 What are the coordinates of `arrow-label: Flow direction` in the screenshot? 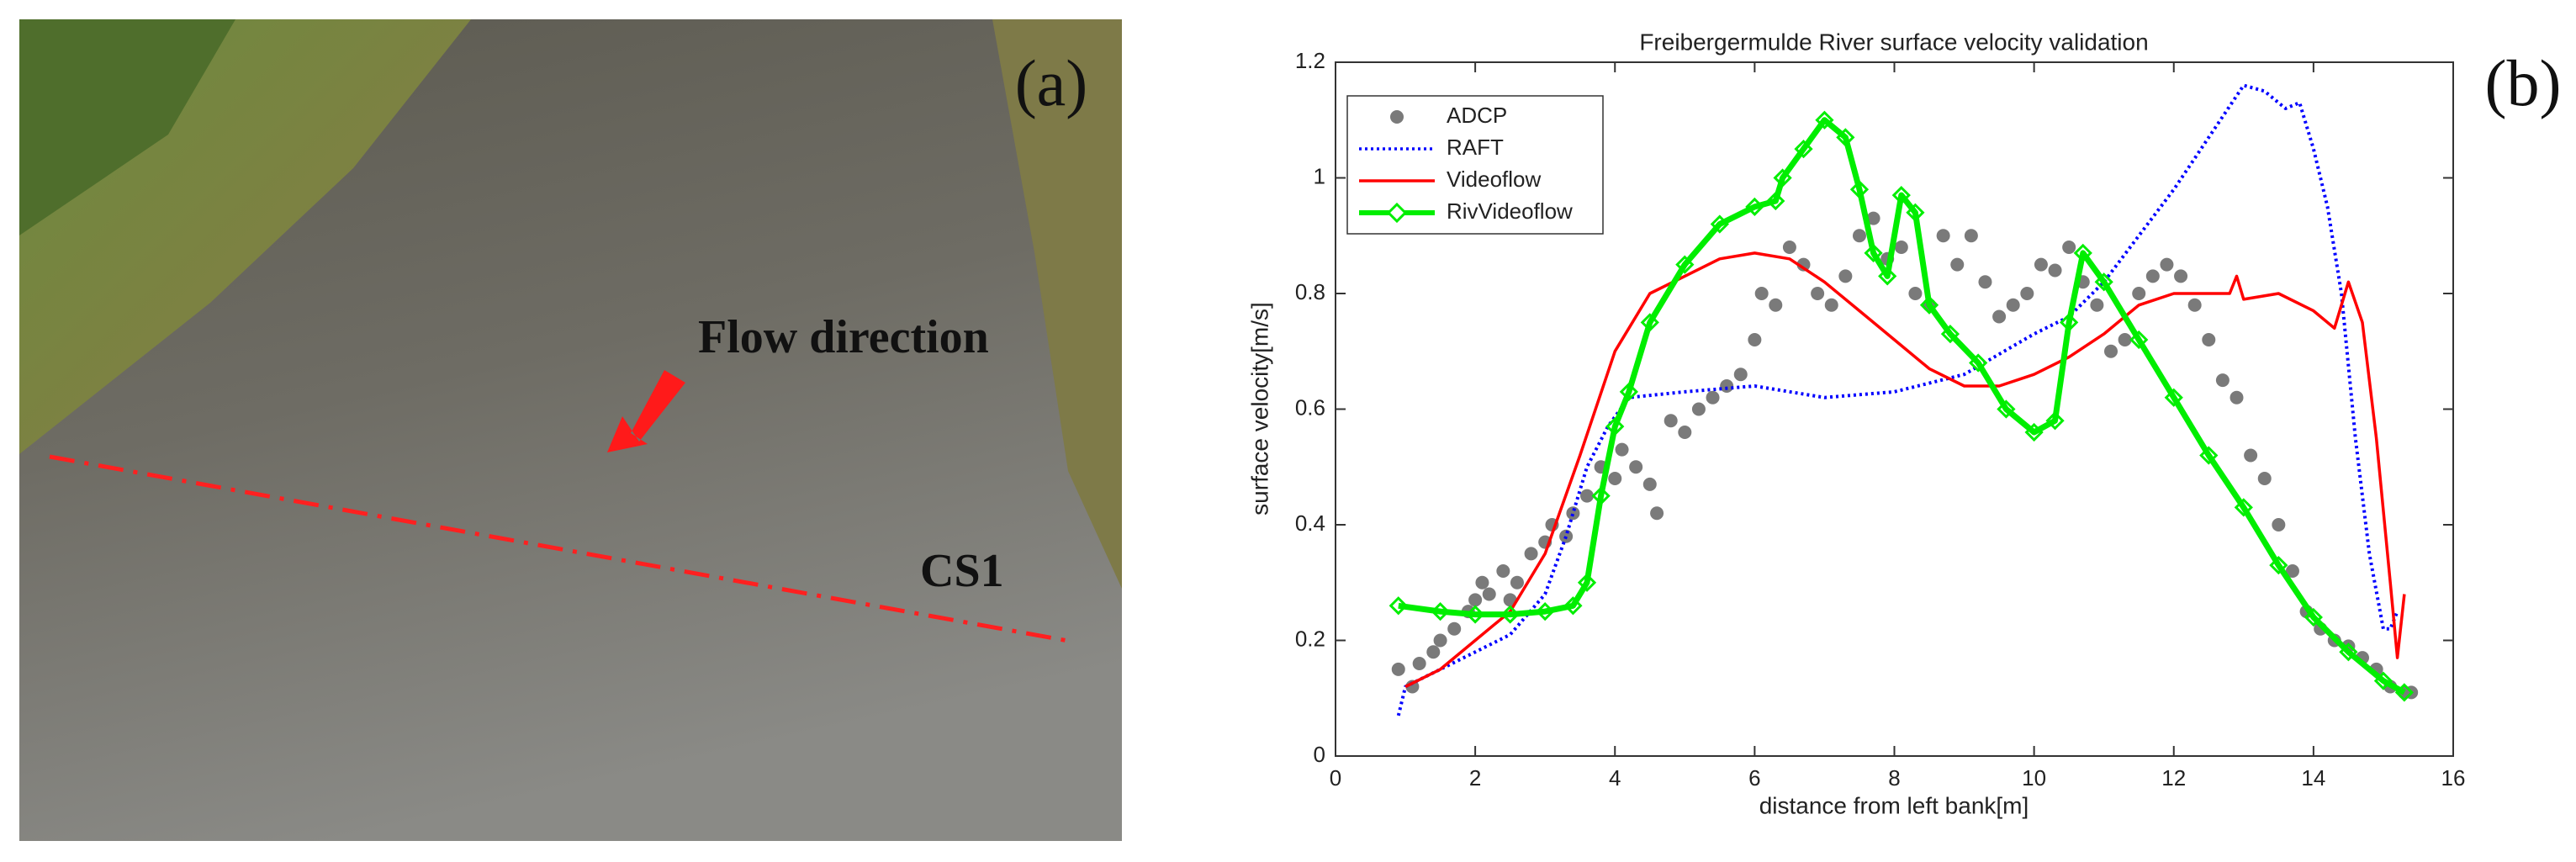 It's located at (843, 337).